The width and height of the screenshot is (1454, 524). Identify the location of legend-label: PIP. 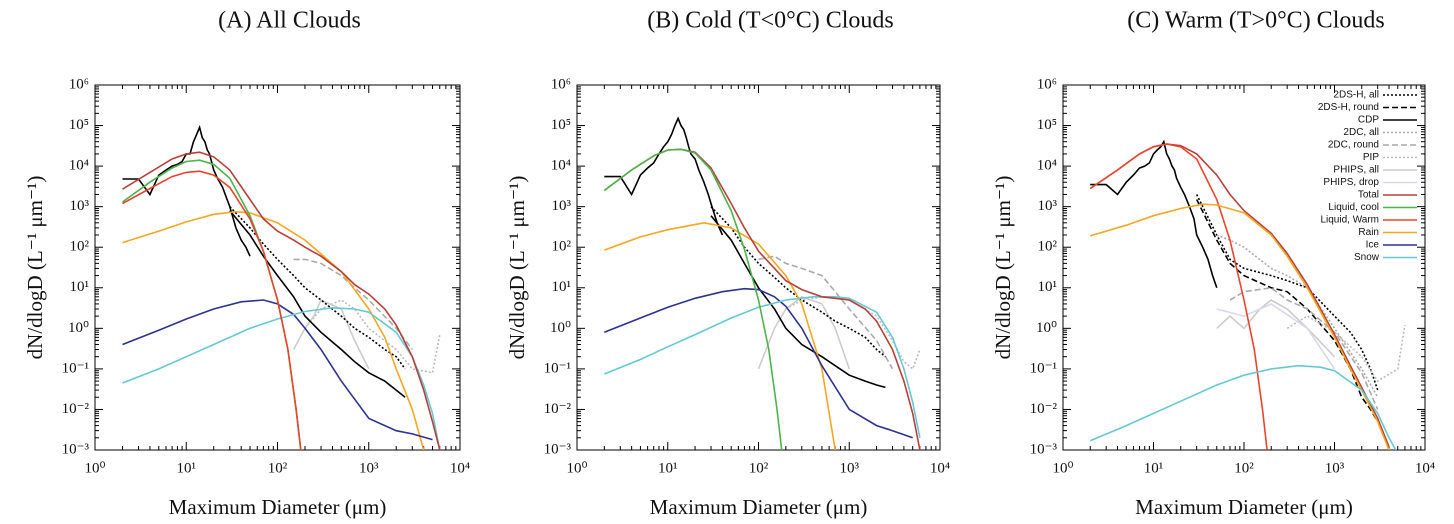
(1371, 157).